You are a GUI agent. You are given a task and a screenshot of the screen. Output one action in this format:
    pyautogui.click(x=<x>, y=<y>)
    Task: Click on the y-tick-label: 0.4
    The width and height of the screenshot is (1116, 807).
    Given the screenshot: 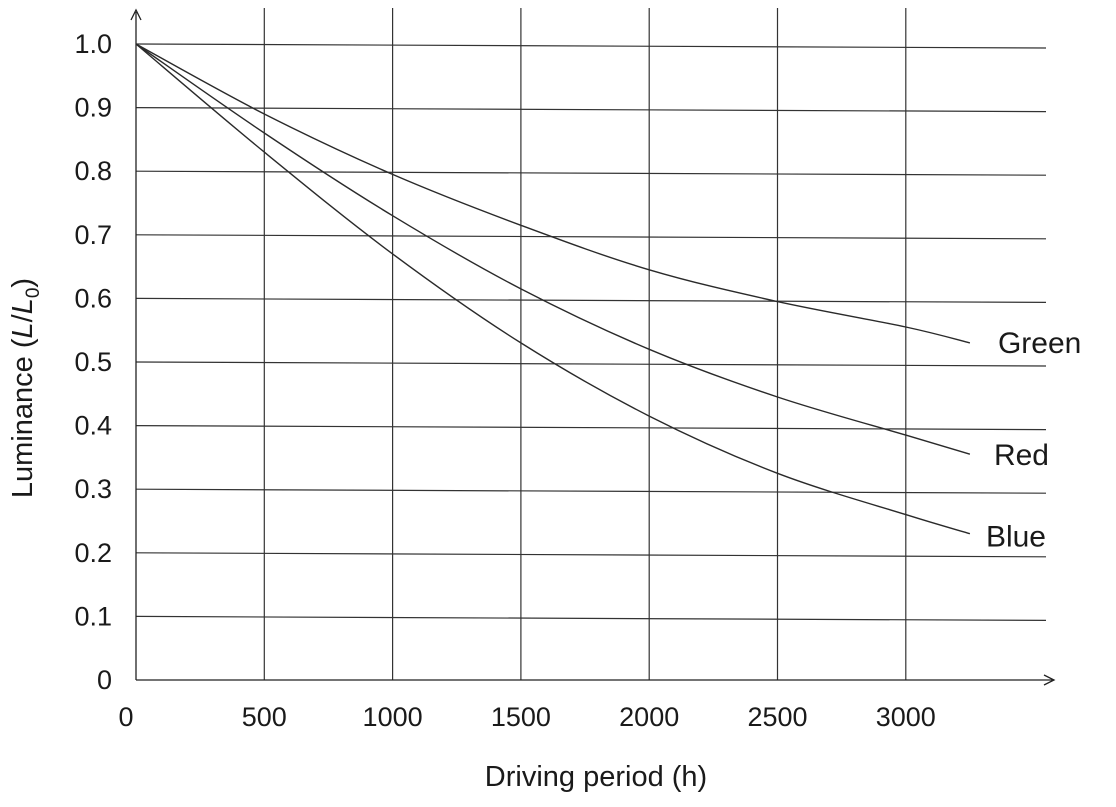 What is the action you would take?
    pyautogui.click(x=93, y=426)
    